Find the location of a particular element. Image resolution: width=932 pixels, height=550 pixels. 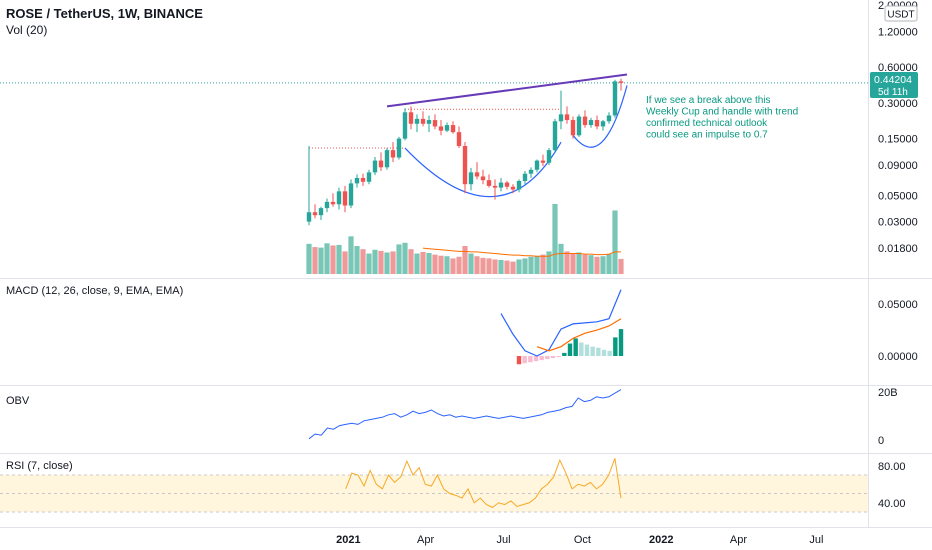

rsi-tick-label: 80.00 is located at coordinates (892, 467).